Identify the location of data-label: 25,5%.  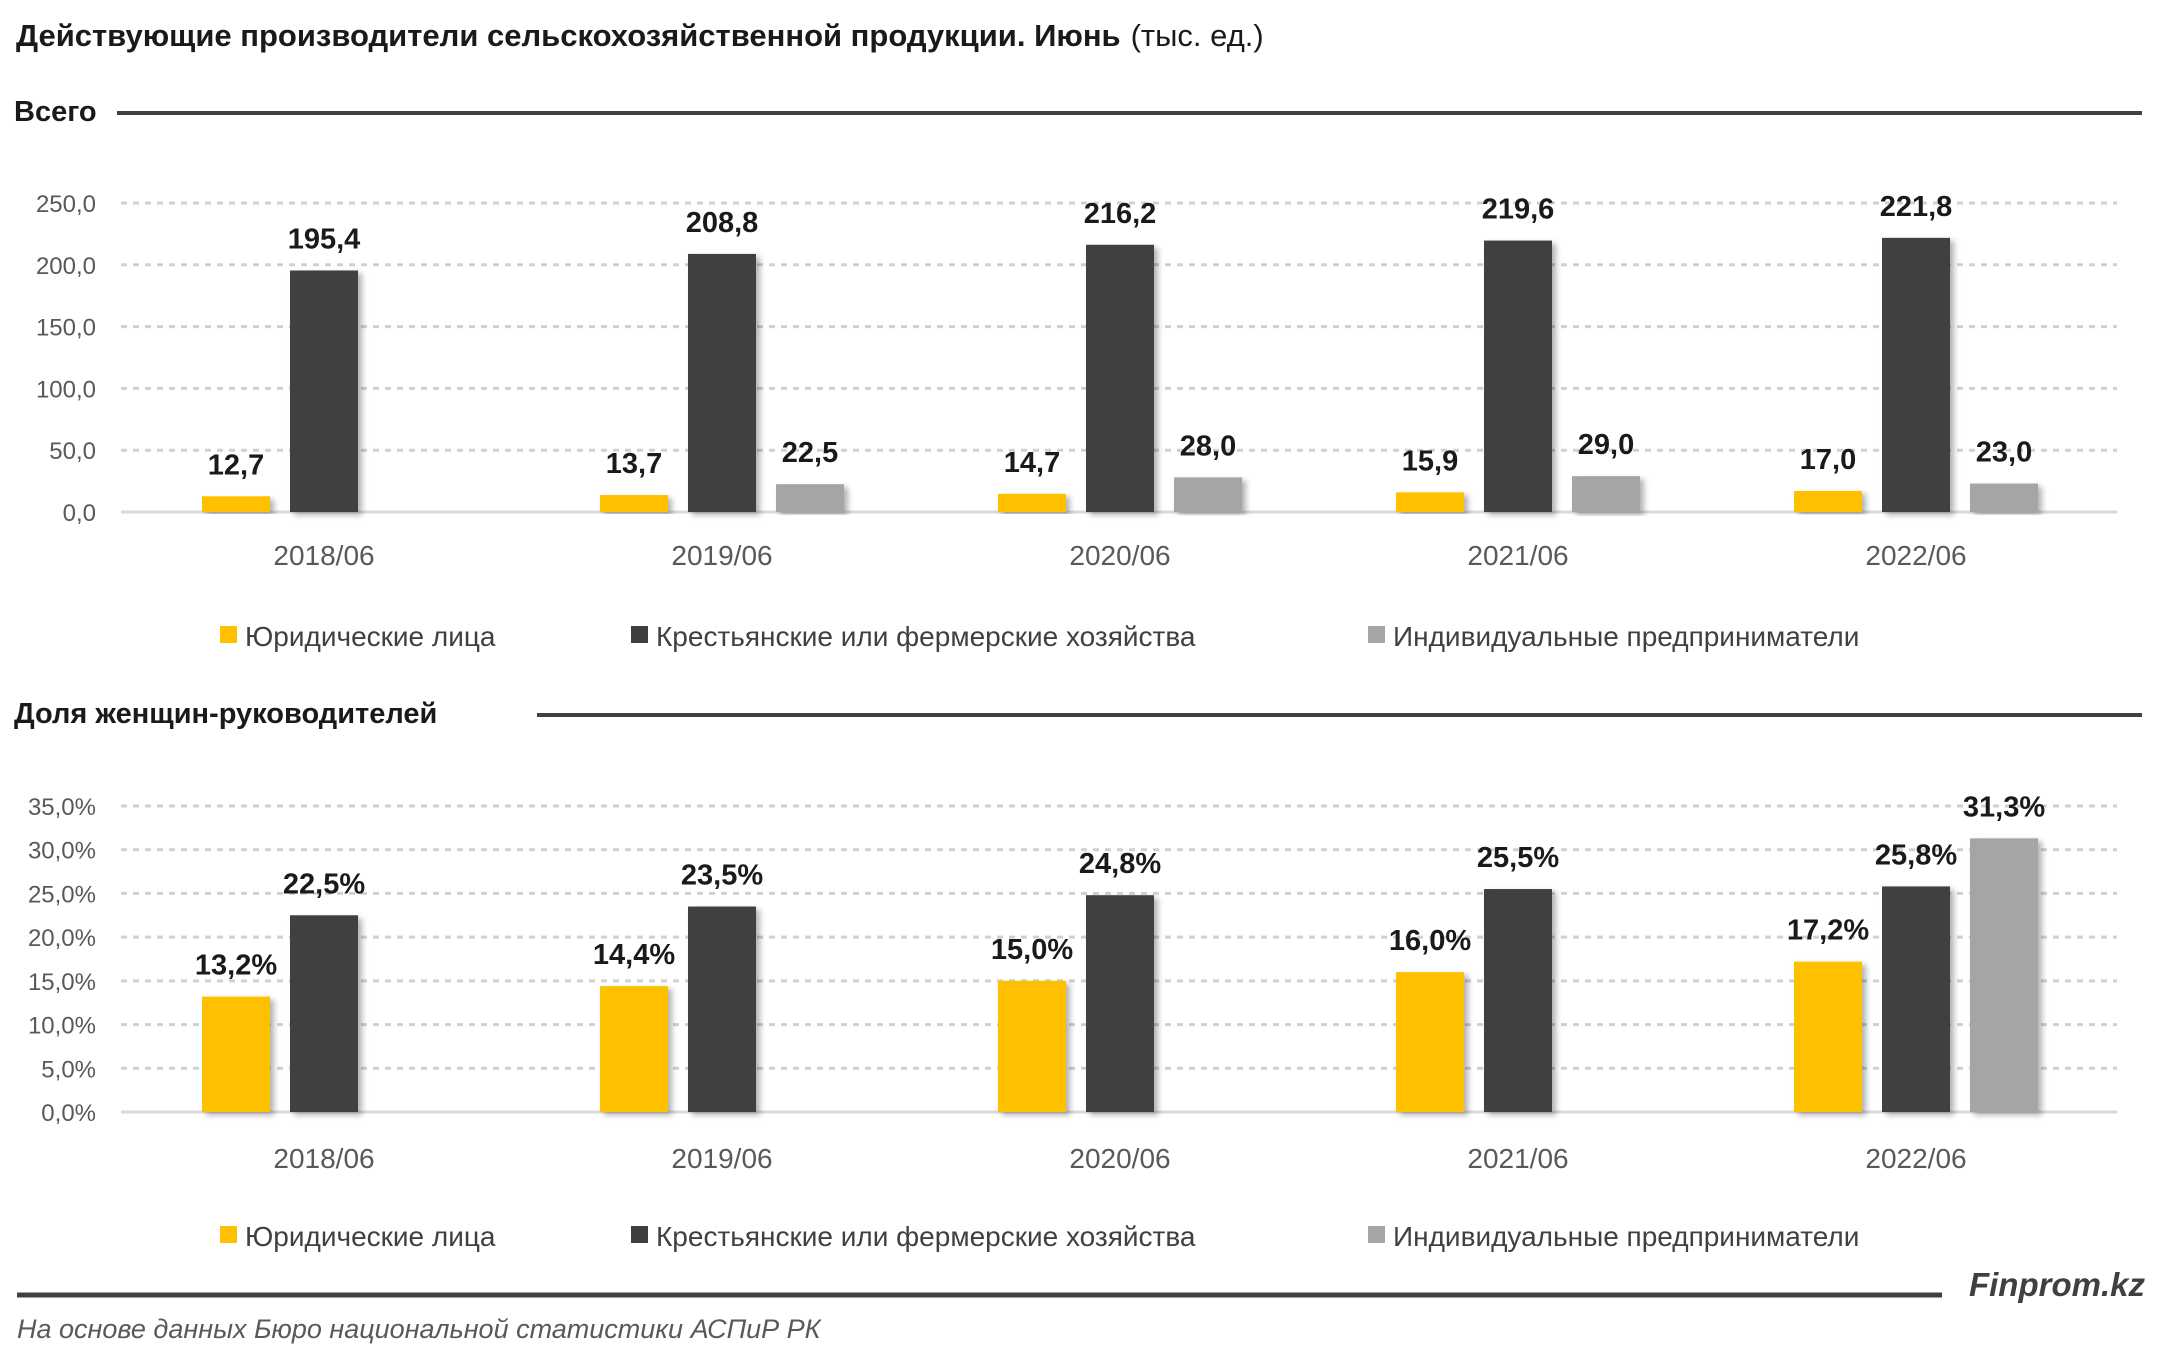
(1518, 858).